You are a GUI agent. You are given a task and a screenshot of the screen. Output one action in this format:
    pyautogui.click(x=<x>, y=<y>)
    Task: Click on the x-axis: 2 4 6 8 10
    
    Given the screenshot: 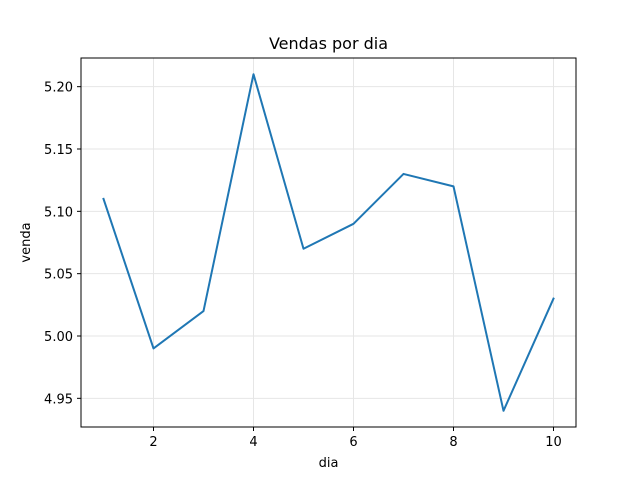 What is the action you would take?
    pyautogui.click(x=355, y=438)
    